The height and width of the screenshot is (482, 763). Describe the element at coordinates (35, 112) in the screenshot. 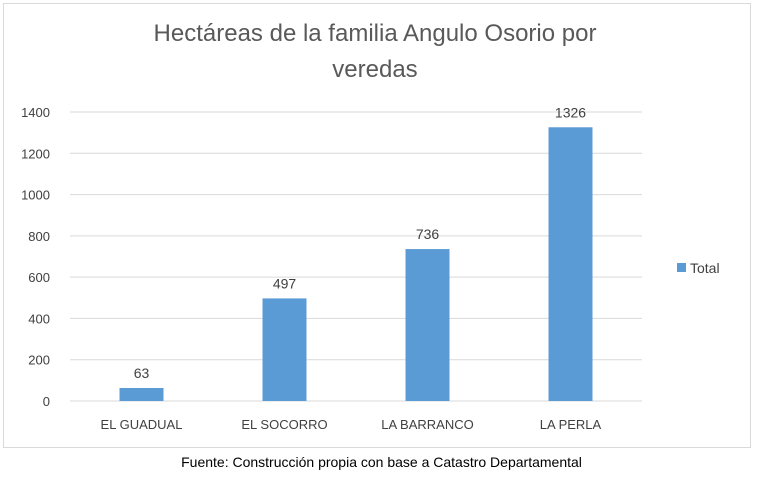

I see `y-tick-label: 1400` at that location.